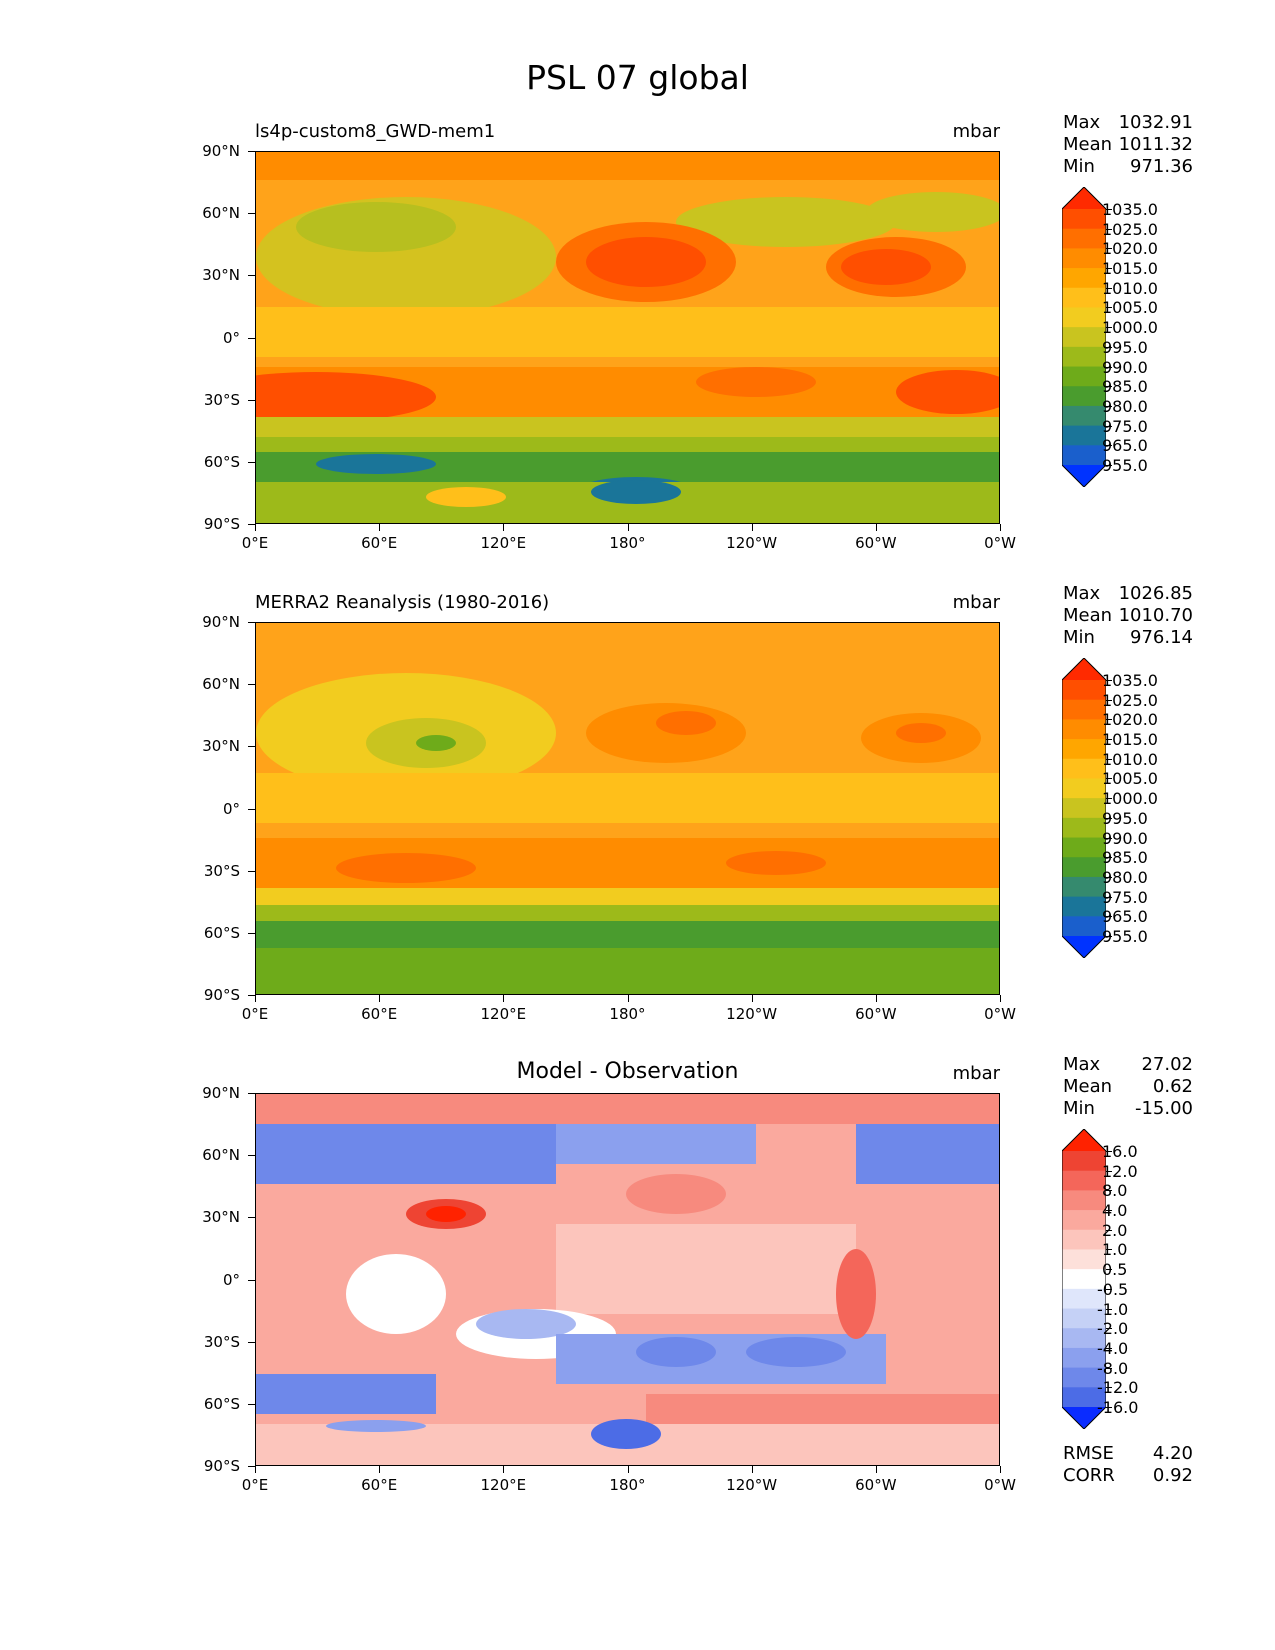  Describe the element at coordinates (1128, 1465) in the screenshot. I see `rmse-corr-block: RMSE 4.20 CORR 0.92` at that location.